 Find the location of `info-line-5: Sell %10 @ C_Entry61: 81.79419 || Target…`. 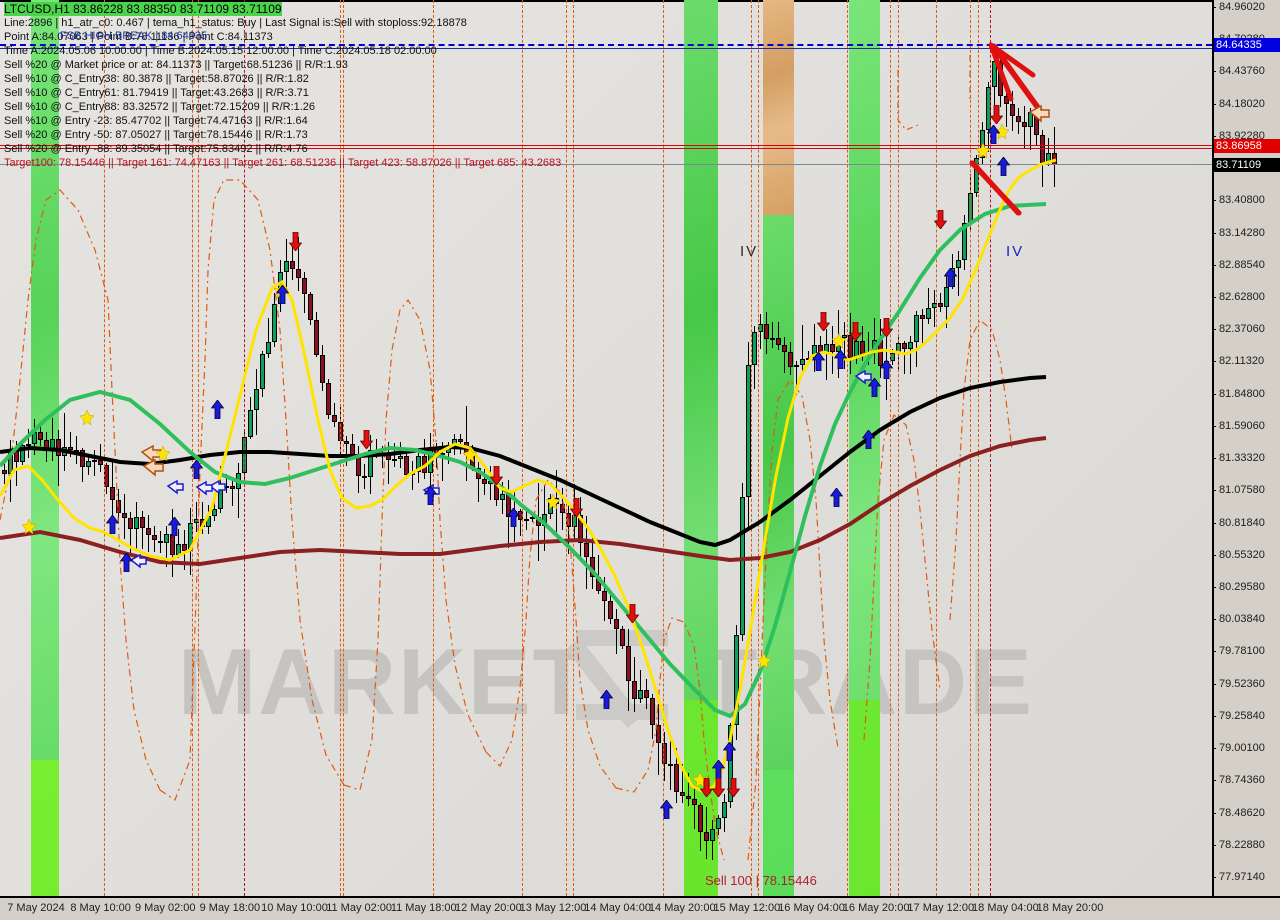

info-line-5: Sell %10 @ C_Entry61: 81.79419 || Target… is located at coordinates (156, 93).